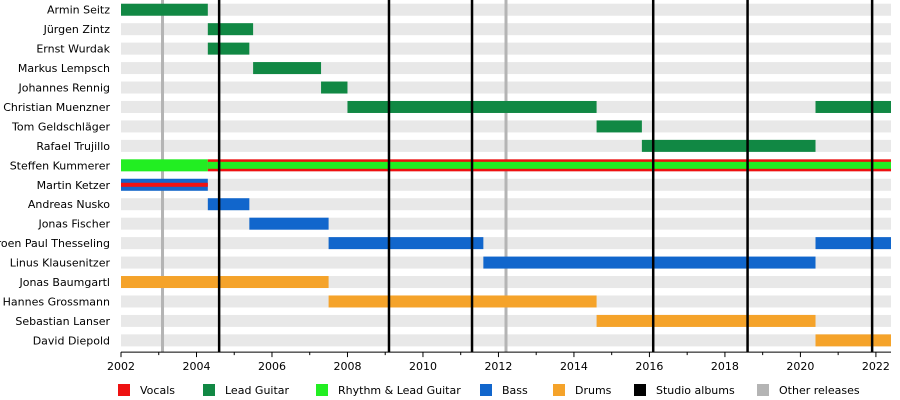 The height and width of the screenshot is (400, 900). What do you see at coordinates (56, 107) in the screenshot?
I see `member-label: Christian Muenzner` at bounding box center [56, 107].